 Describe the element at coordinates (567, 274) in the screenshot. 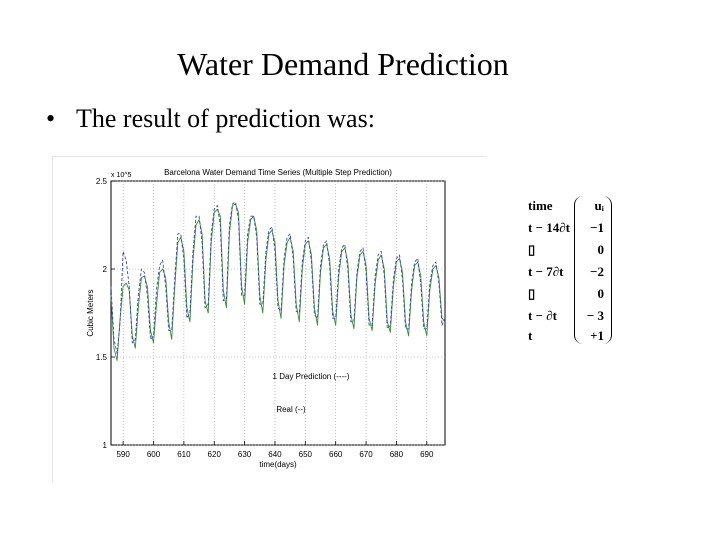

I see `formula-row: t − 7∂t −2` at that location.